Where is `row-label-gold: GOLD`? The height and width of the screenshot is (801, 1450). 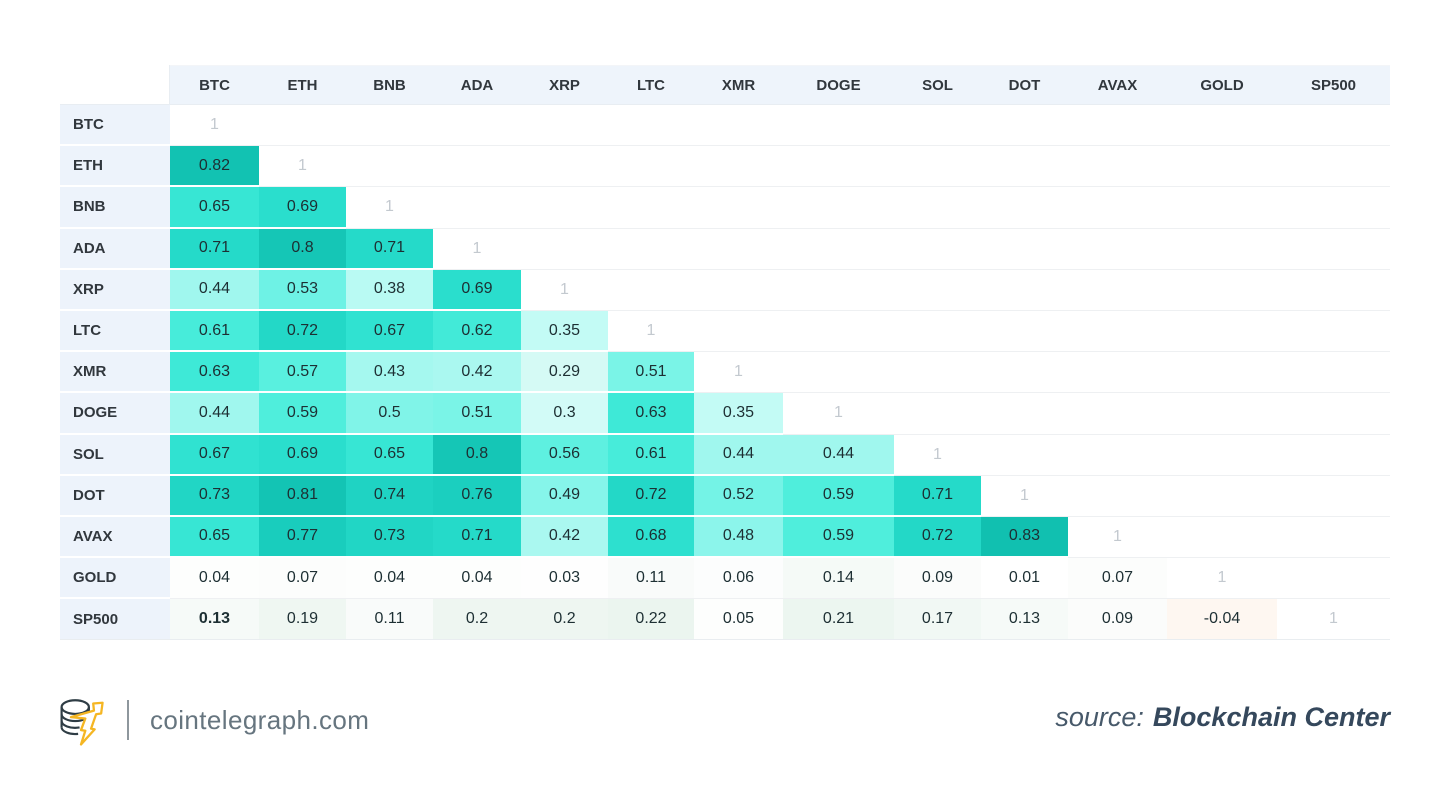 row-label-gold: GOLD is located at coordinates (115, 579).